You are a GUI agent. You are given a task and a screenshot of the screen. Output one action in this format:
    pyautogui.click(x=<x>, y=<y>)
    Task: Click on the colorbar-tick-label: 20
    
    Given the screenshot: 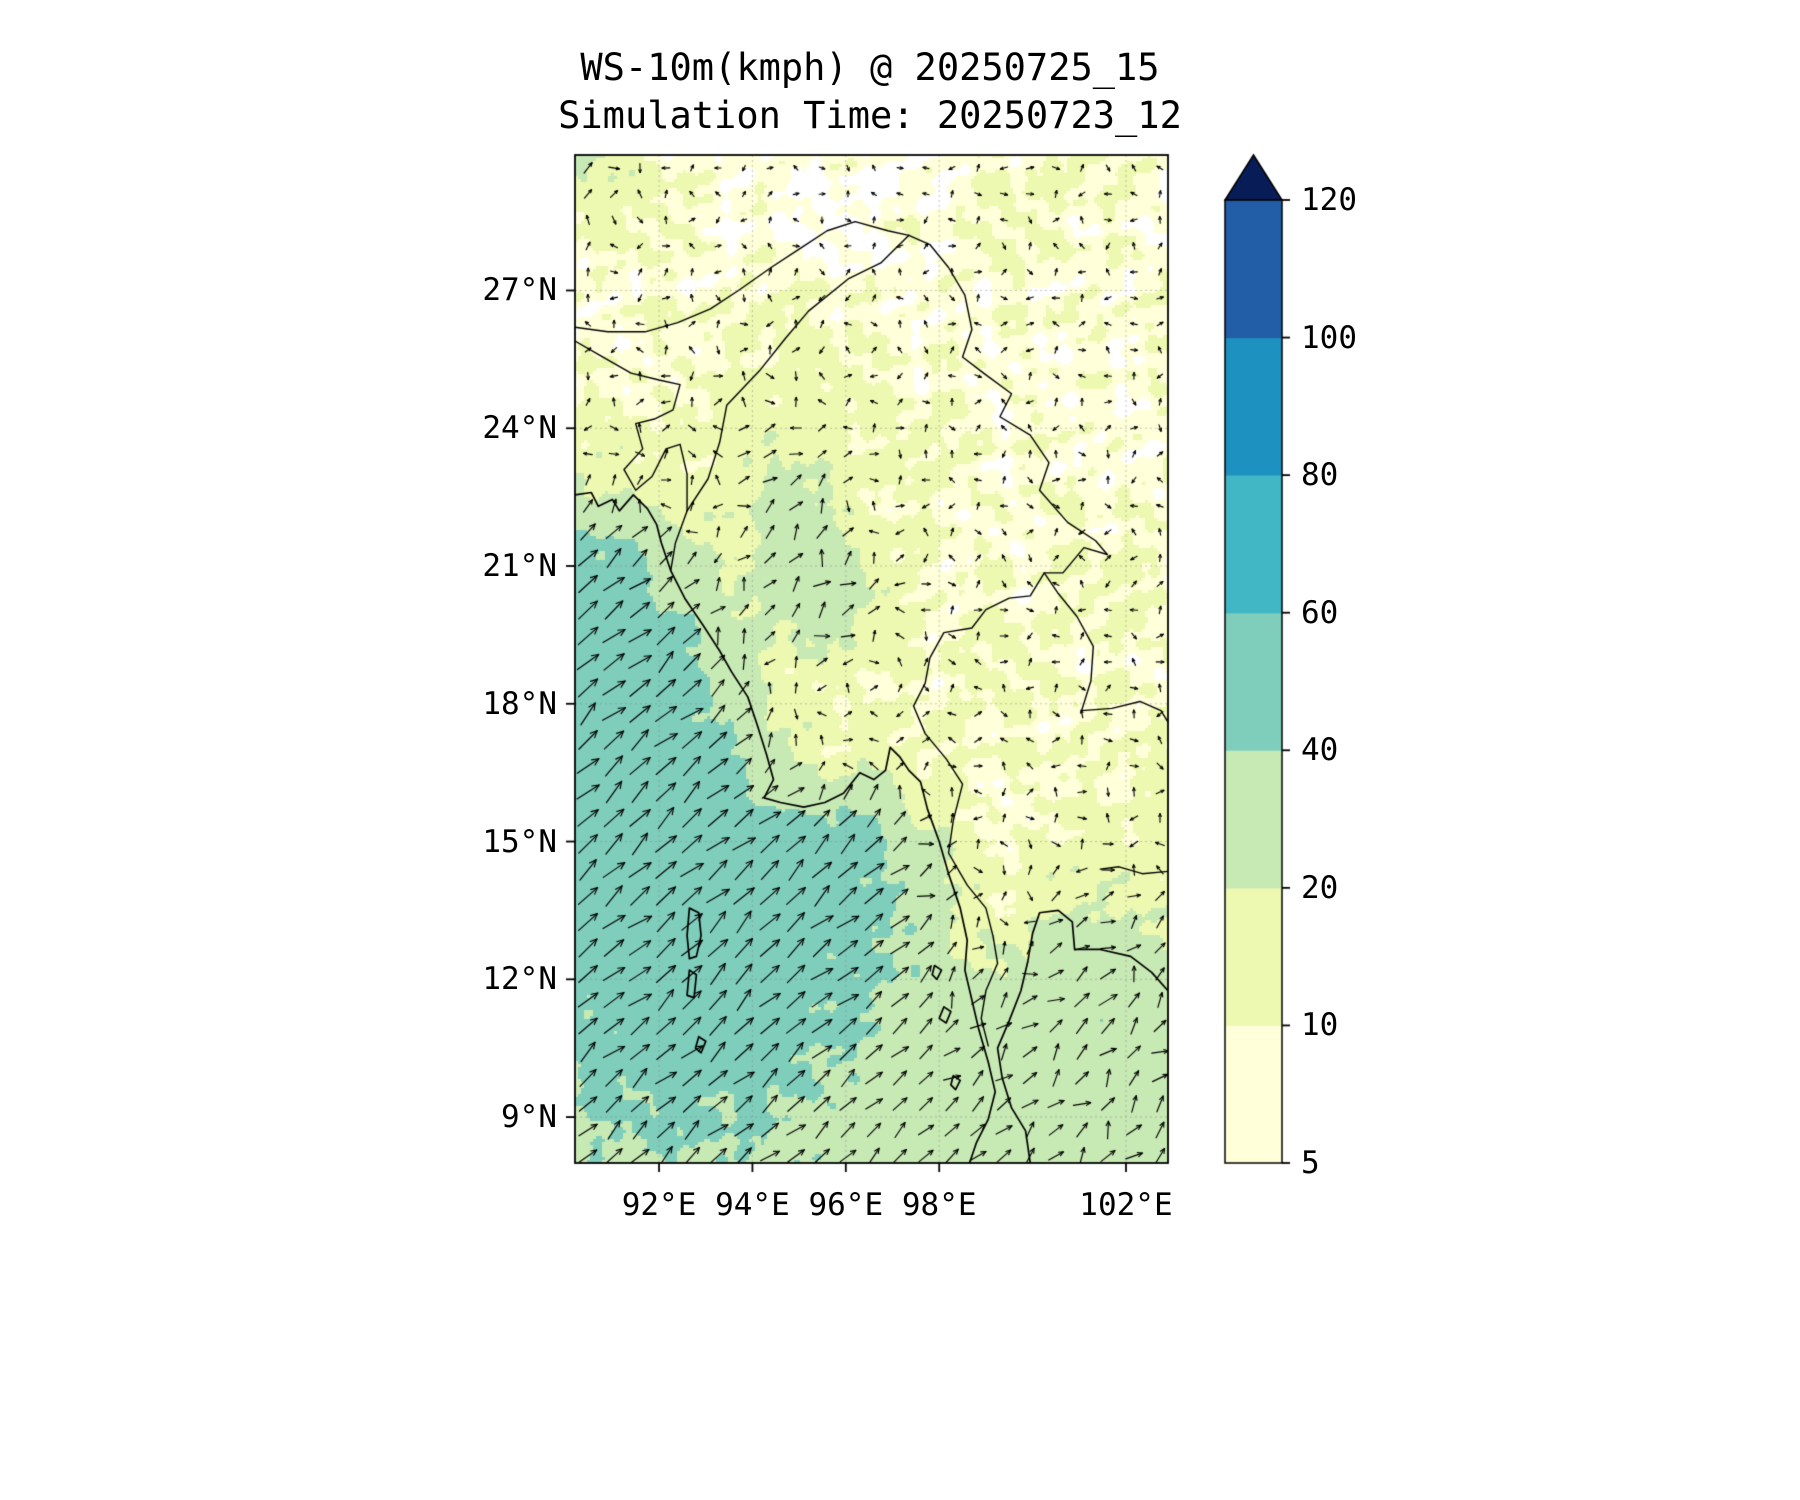 What is the action you would take?
    pyautogui.click(x=1320, y=887)
    